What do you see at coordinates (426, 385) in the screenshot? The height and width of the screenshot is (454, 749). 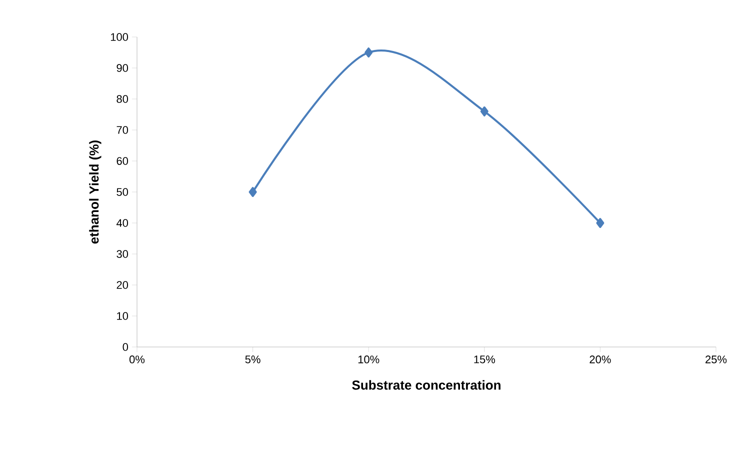 I see `x-axis-title: Substrate concentration` at bounding box center [426, 385].